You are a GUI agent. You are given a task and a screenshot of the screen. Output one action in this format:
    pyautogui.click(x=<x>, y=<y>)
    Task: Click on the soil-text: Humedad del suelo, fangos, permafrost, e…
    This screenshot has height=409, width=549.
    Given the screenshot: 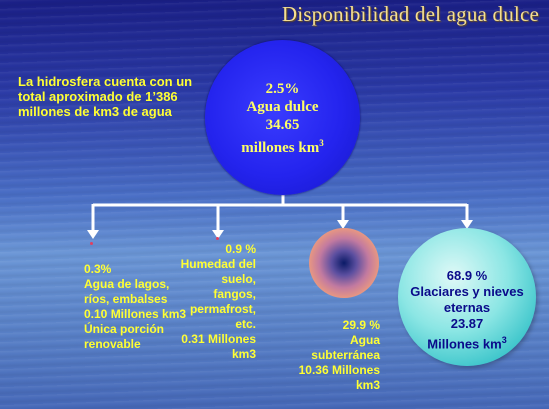 What is the action you would take?
    pyautogui.click(x=218, y=294)
    